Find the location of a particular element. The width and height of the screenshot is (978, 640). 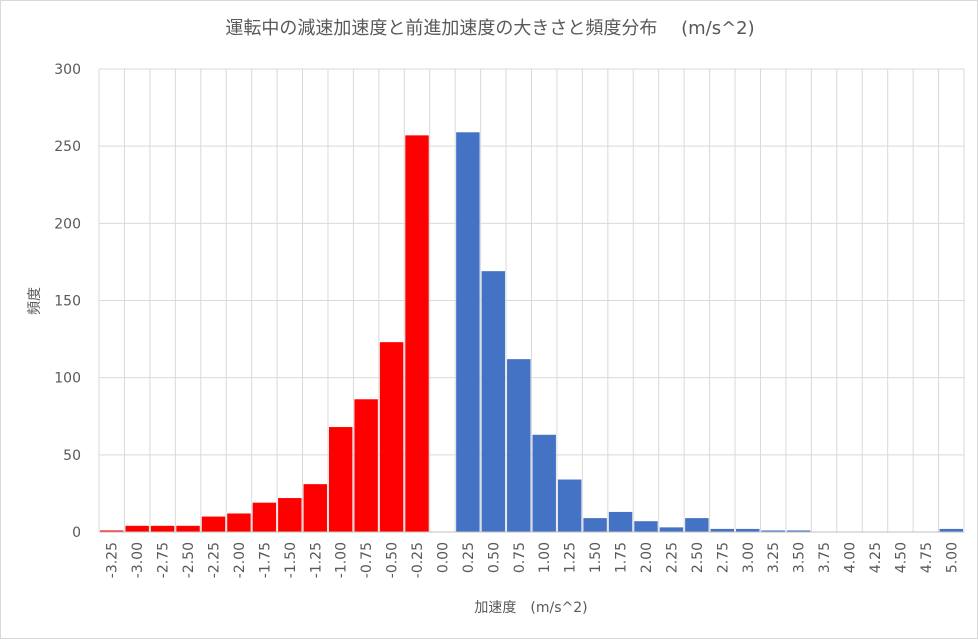

x-tick-label: 0.00 is located at coordinates (443, 557).